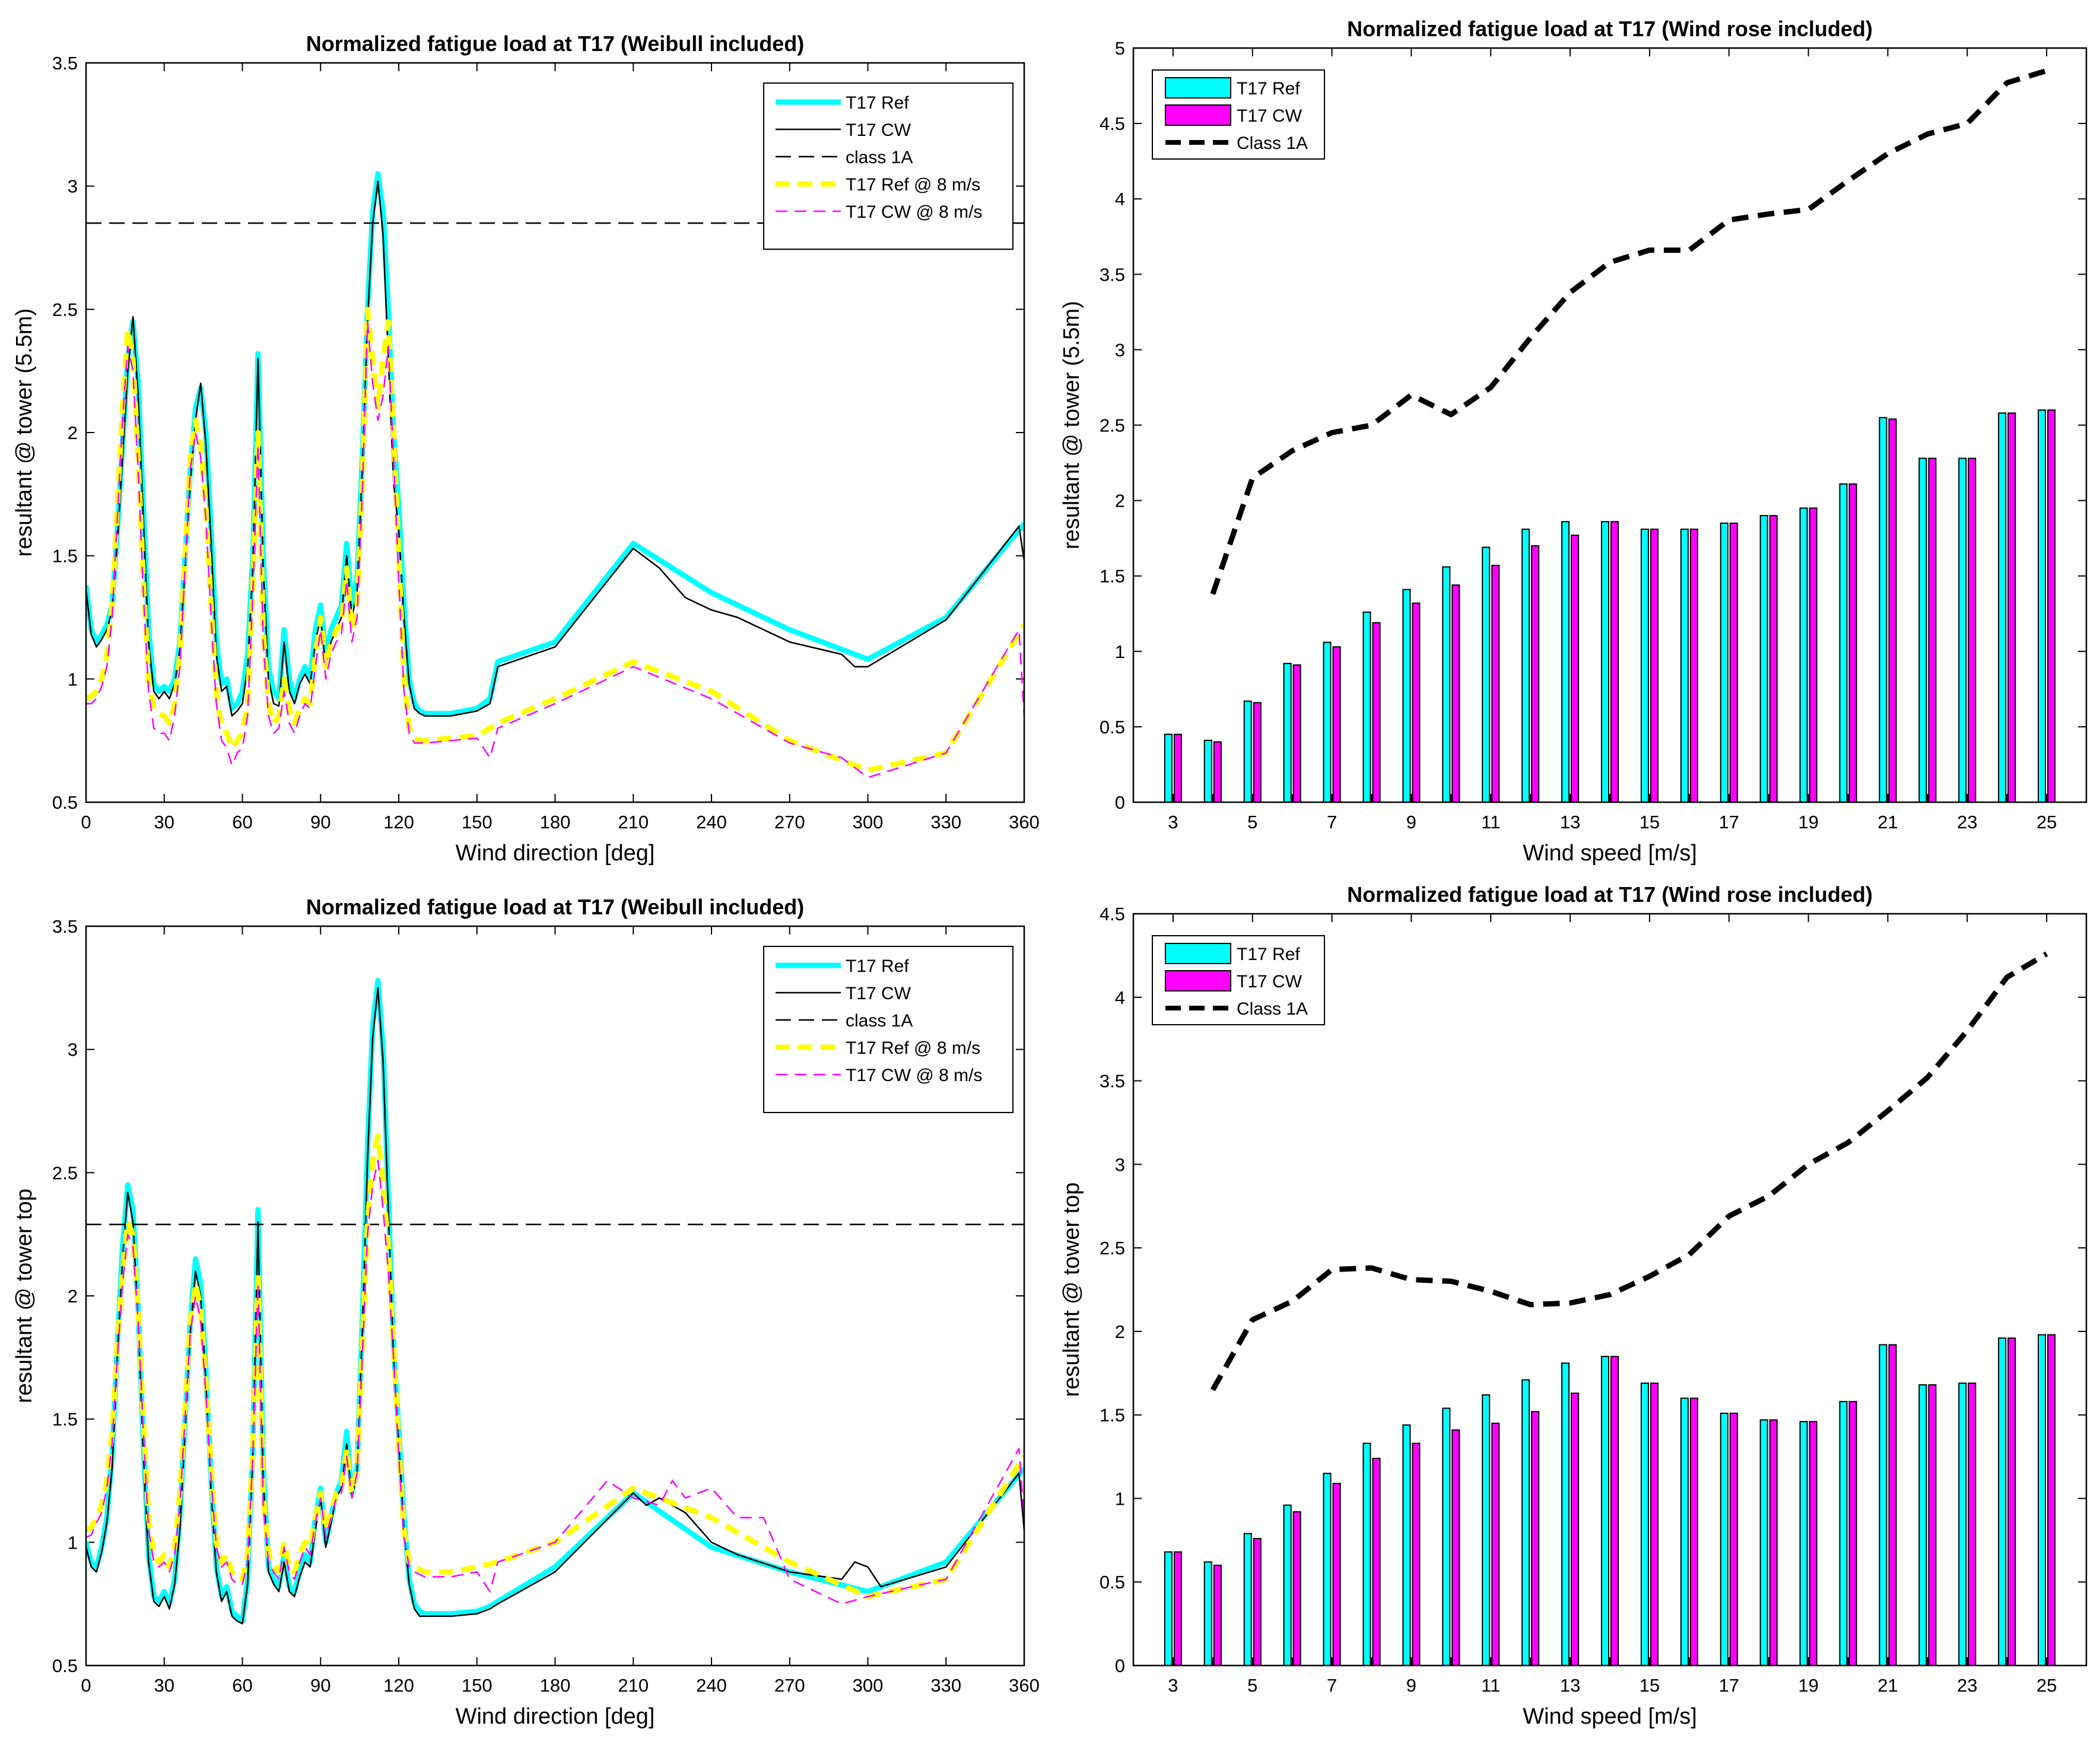  Describe the element at coordinates (73, 186) in the screenshot. I see `y-tick-label: 3` at that location.